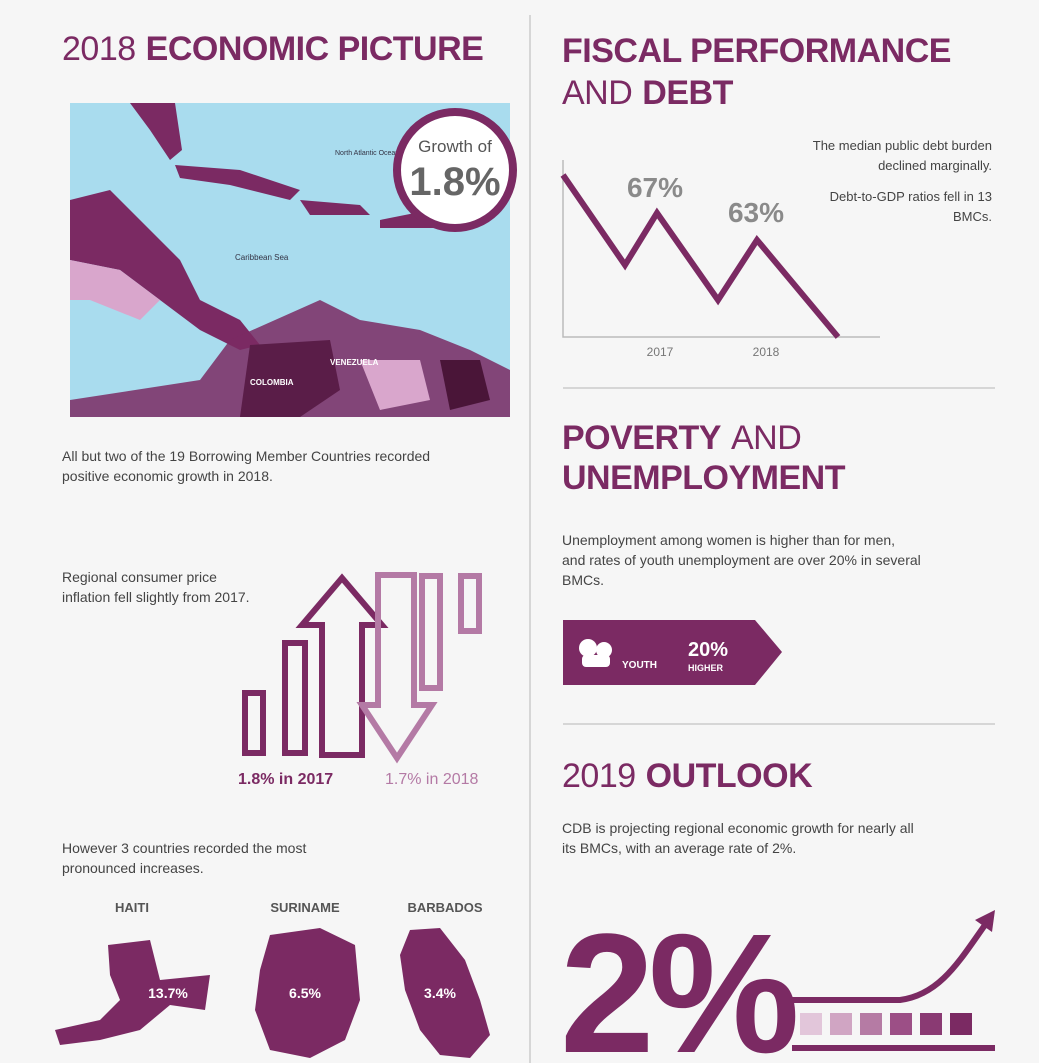  I want to click on country-value: 13.7%, so click(168, 993).